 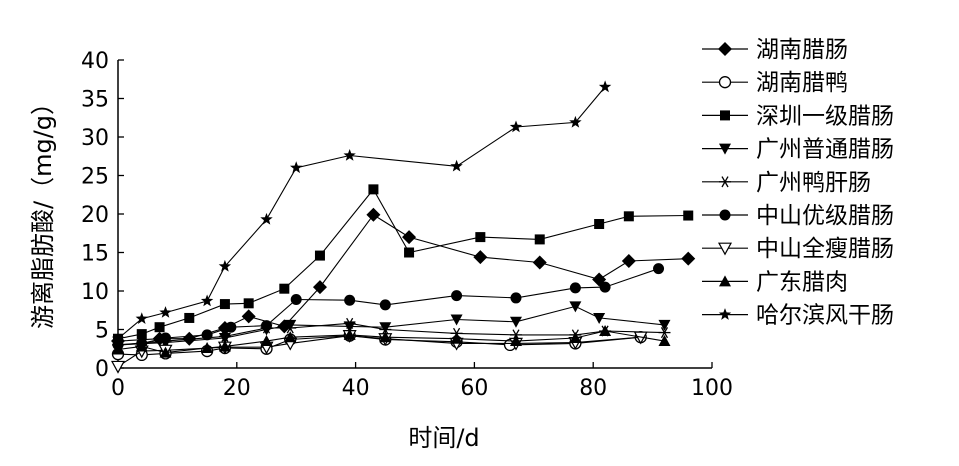 I want to click on legend-label: 广东腊肉, so click(x=802, y=282).